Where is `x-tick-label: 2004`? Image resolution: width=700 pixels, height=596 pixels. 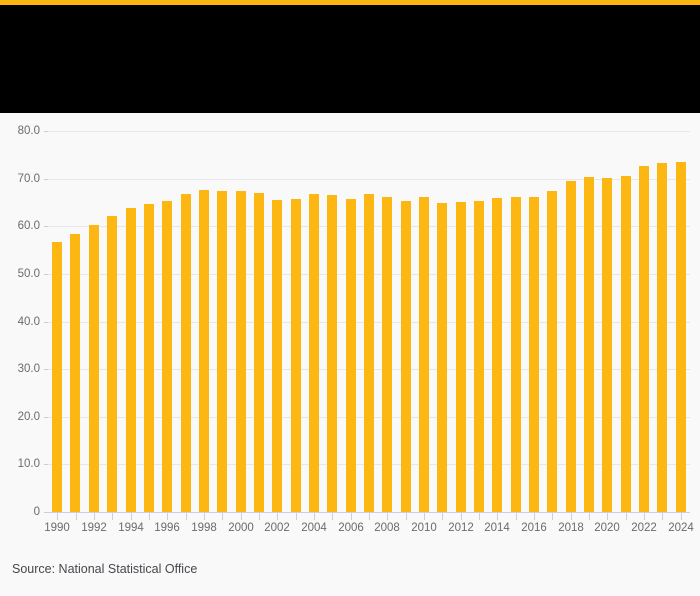 x-tick-label: 2004 is located at coordinates (314, 528).